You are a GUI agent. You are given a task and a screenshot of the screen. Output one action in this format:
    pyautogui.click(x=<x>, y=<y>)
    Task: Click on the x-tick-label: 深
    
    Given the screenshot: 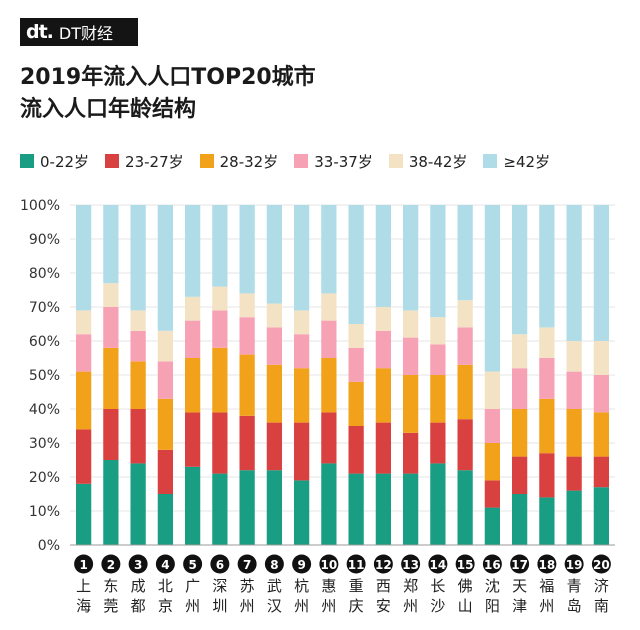 What is the action you would take?
    pyautogui.click(x=219, y=586)
    